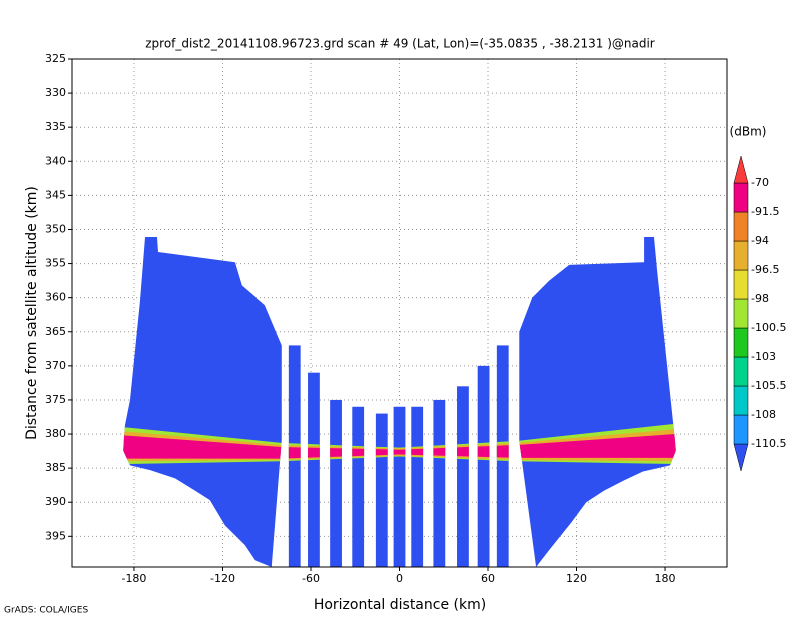  What do you see at coordinates (768, 385) in the screenshot?
I see `colorbar-tick-label: -105.5` at bounding box center [768, 385].